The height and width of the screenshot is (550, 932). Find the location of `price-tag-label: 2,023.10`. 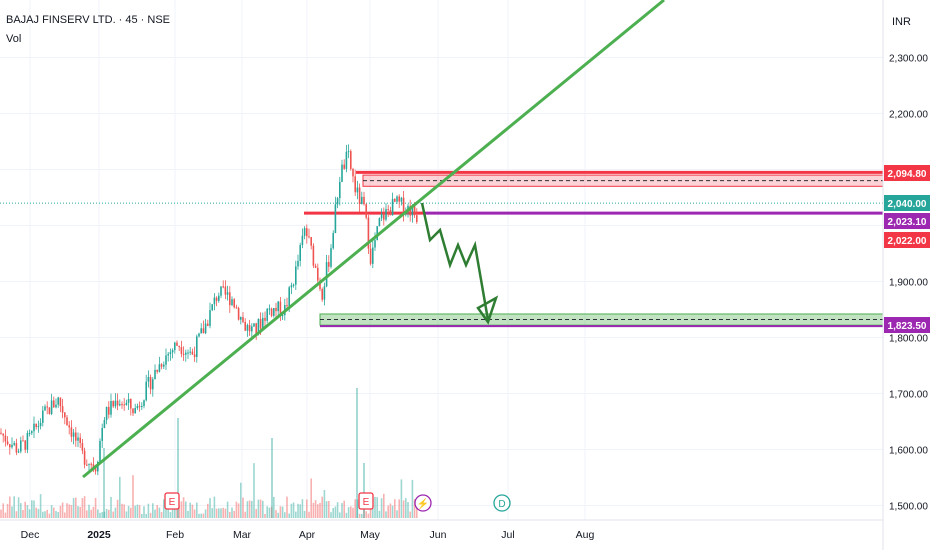

price-tag-label: 2,023.10 is located at coordinates (907, 222).